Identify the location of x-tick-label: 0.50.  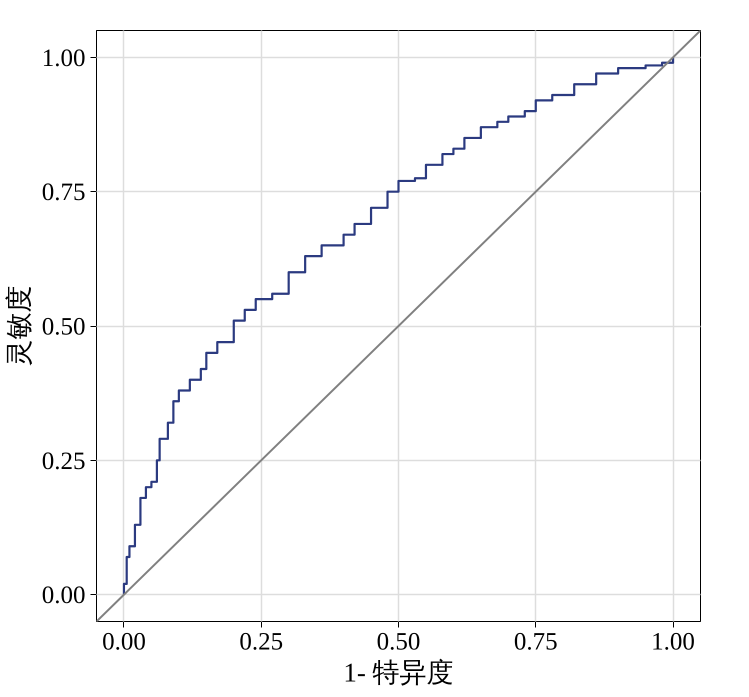
(398, 642).